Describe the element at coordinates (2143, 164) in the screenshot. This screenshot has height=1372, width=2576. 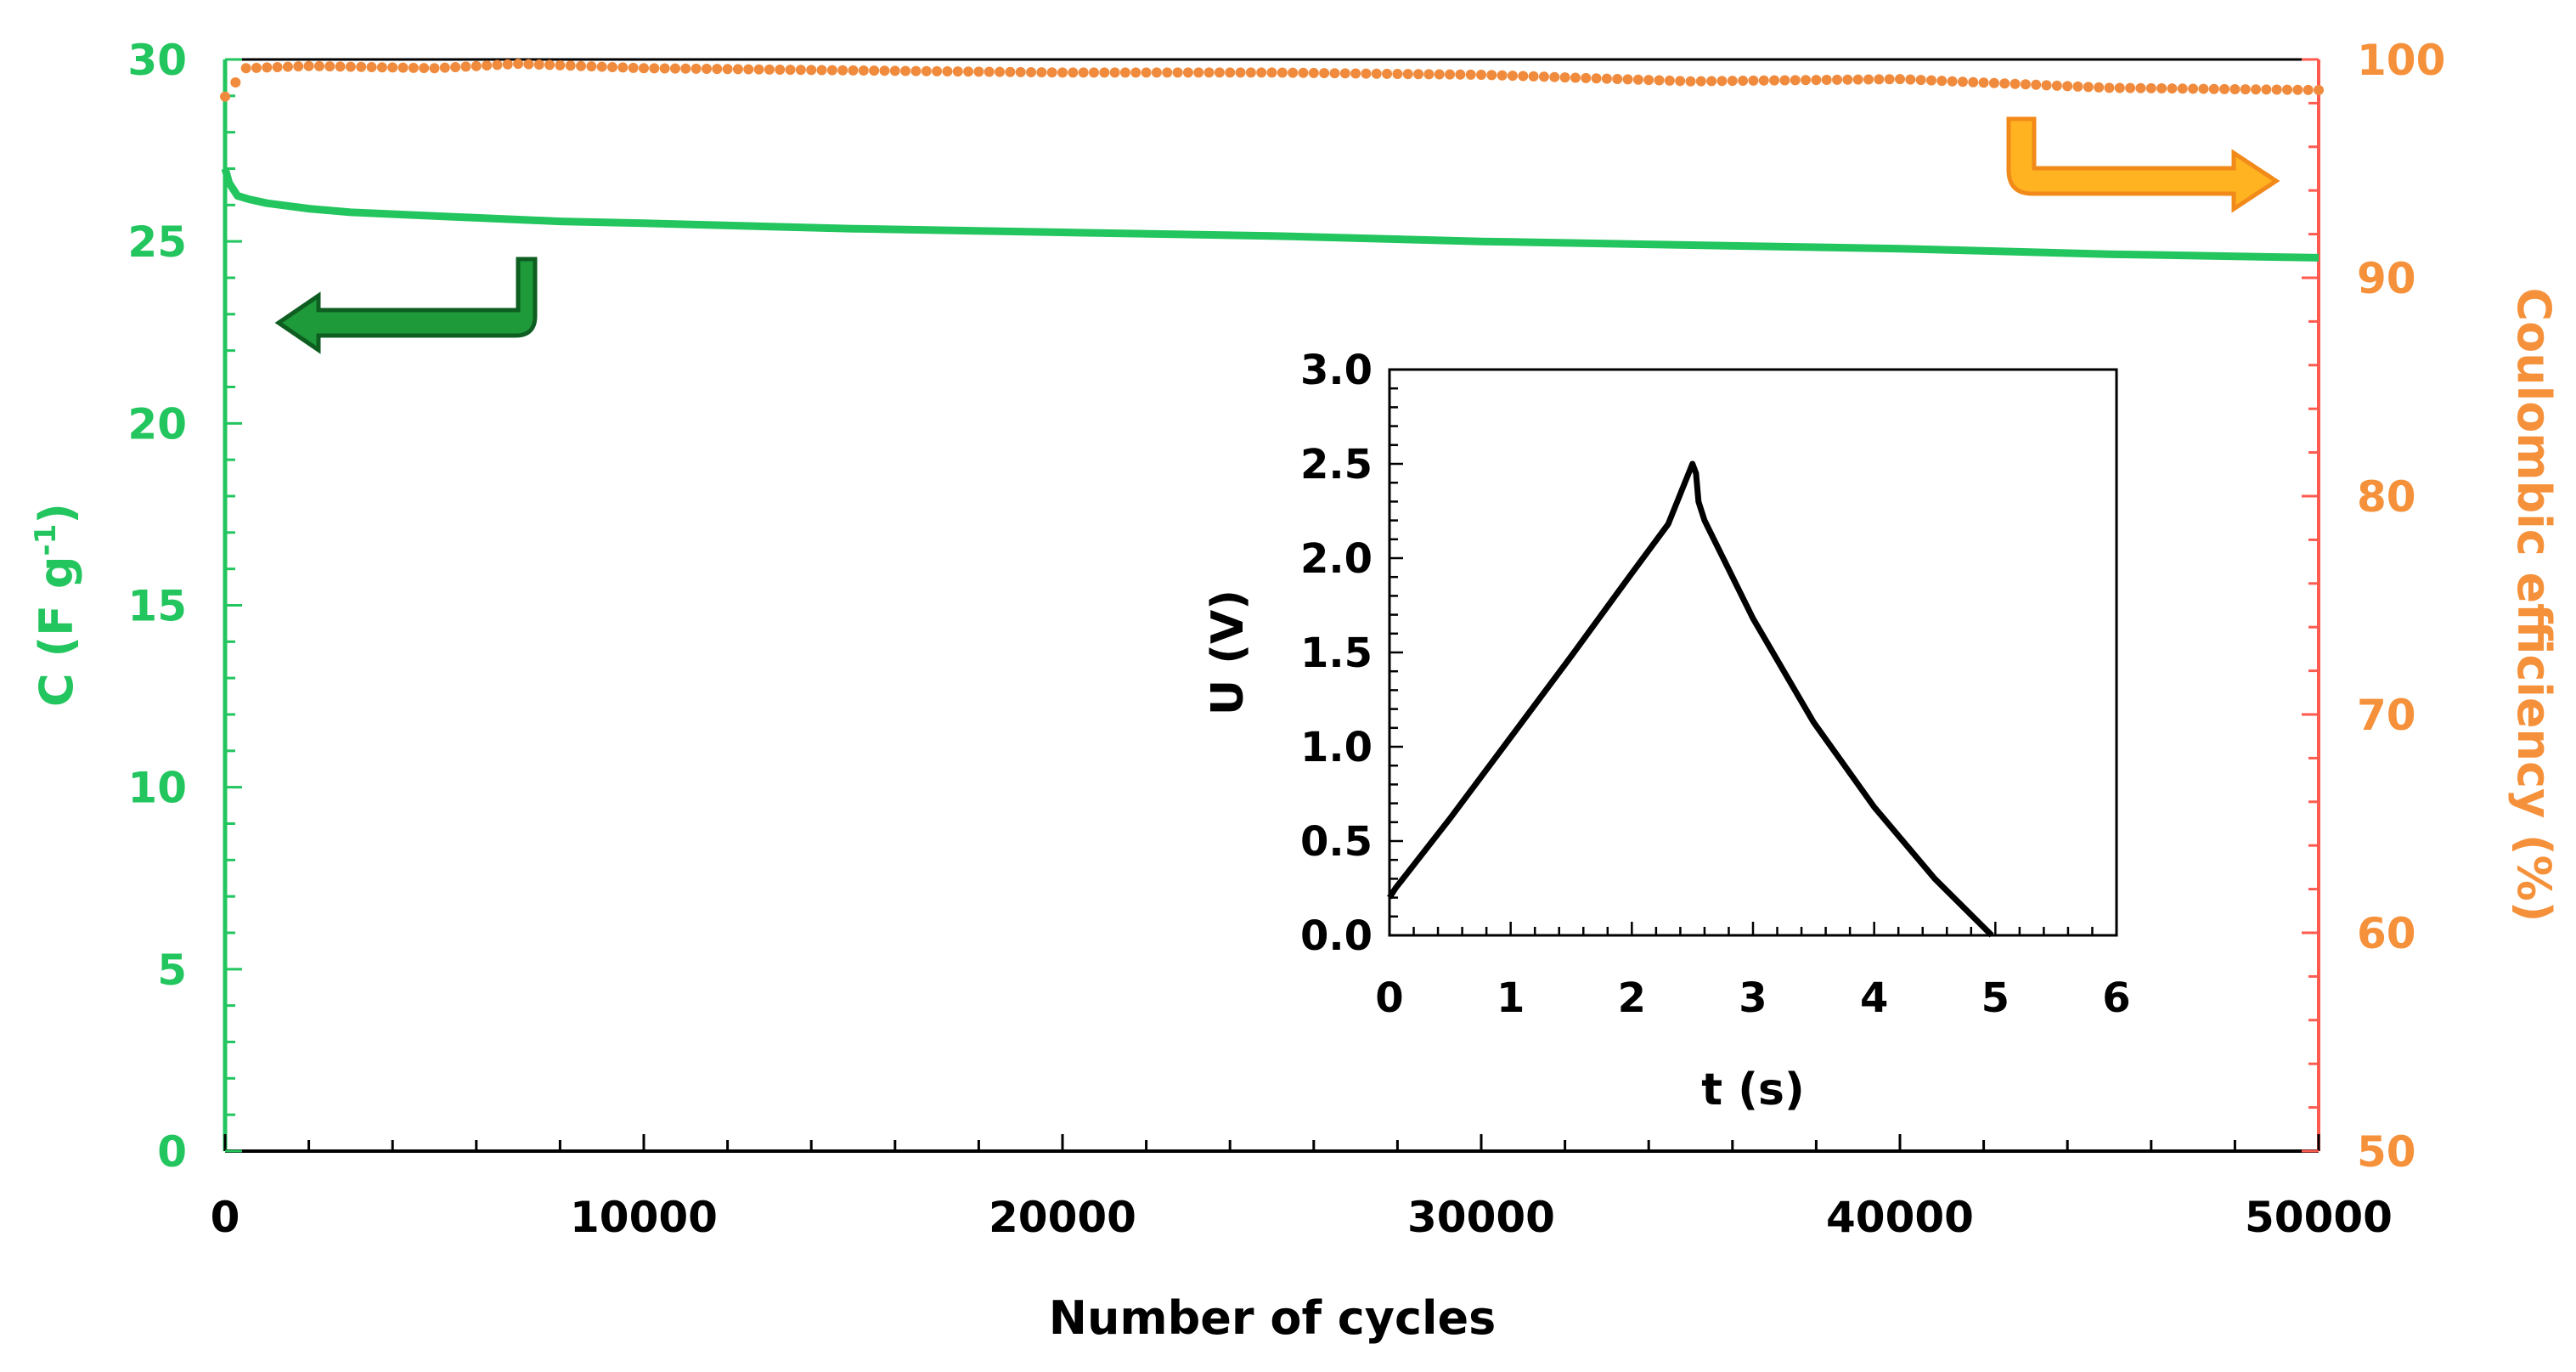
I see `efficiency-axis-arrow` at that location.